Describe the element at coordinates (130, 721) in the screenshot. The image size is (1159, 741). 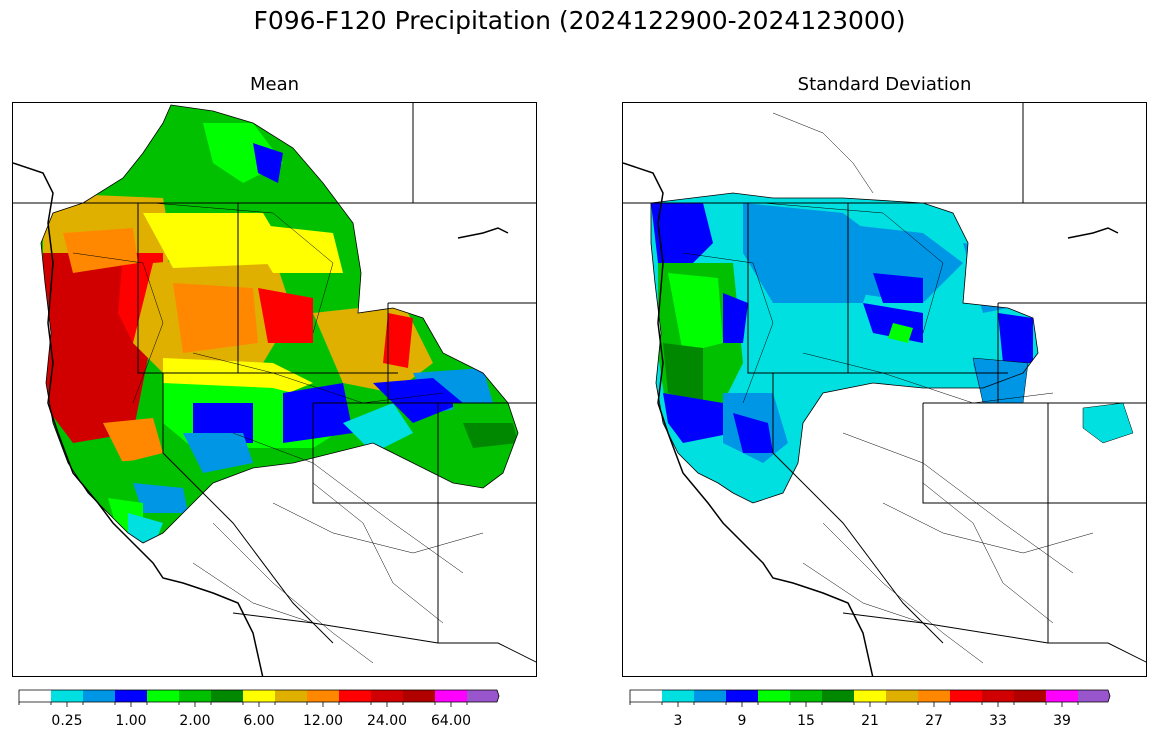
I see `mean-colorbar-tick-label: 1.00` at that location.